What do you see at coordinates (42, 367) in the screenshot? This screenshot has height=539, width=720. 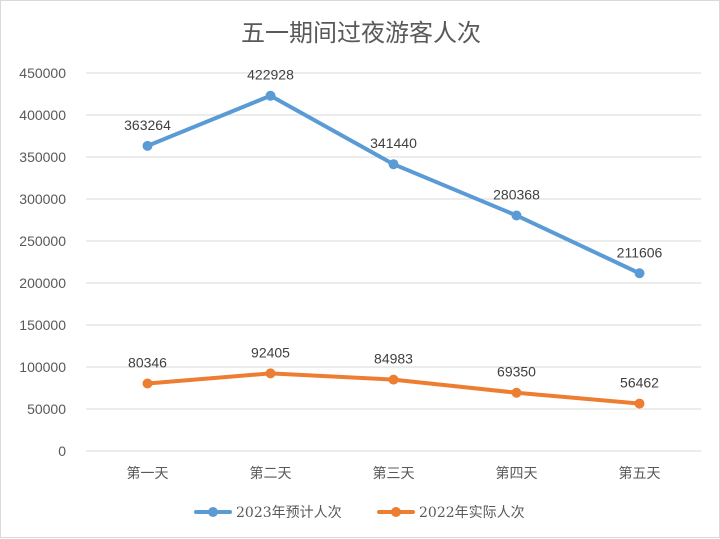 I see `y-tick-label: 100000` at bounding box center [42, 367].